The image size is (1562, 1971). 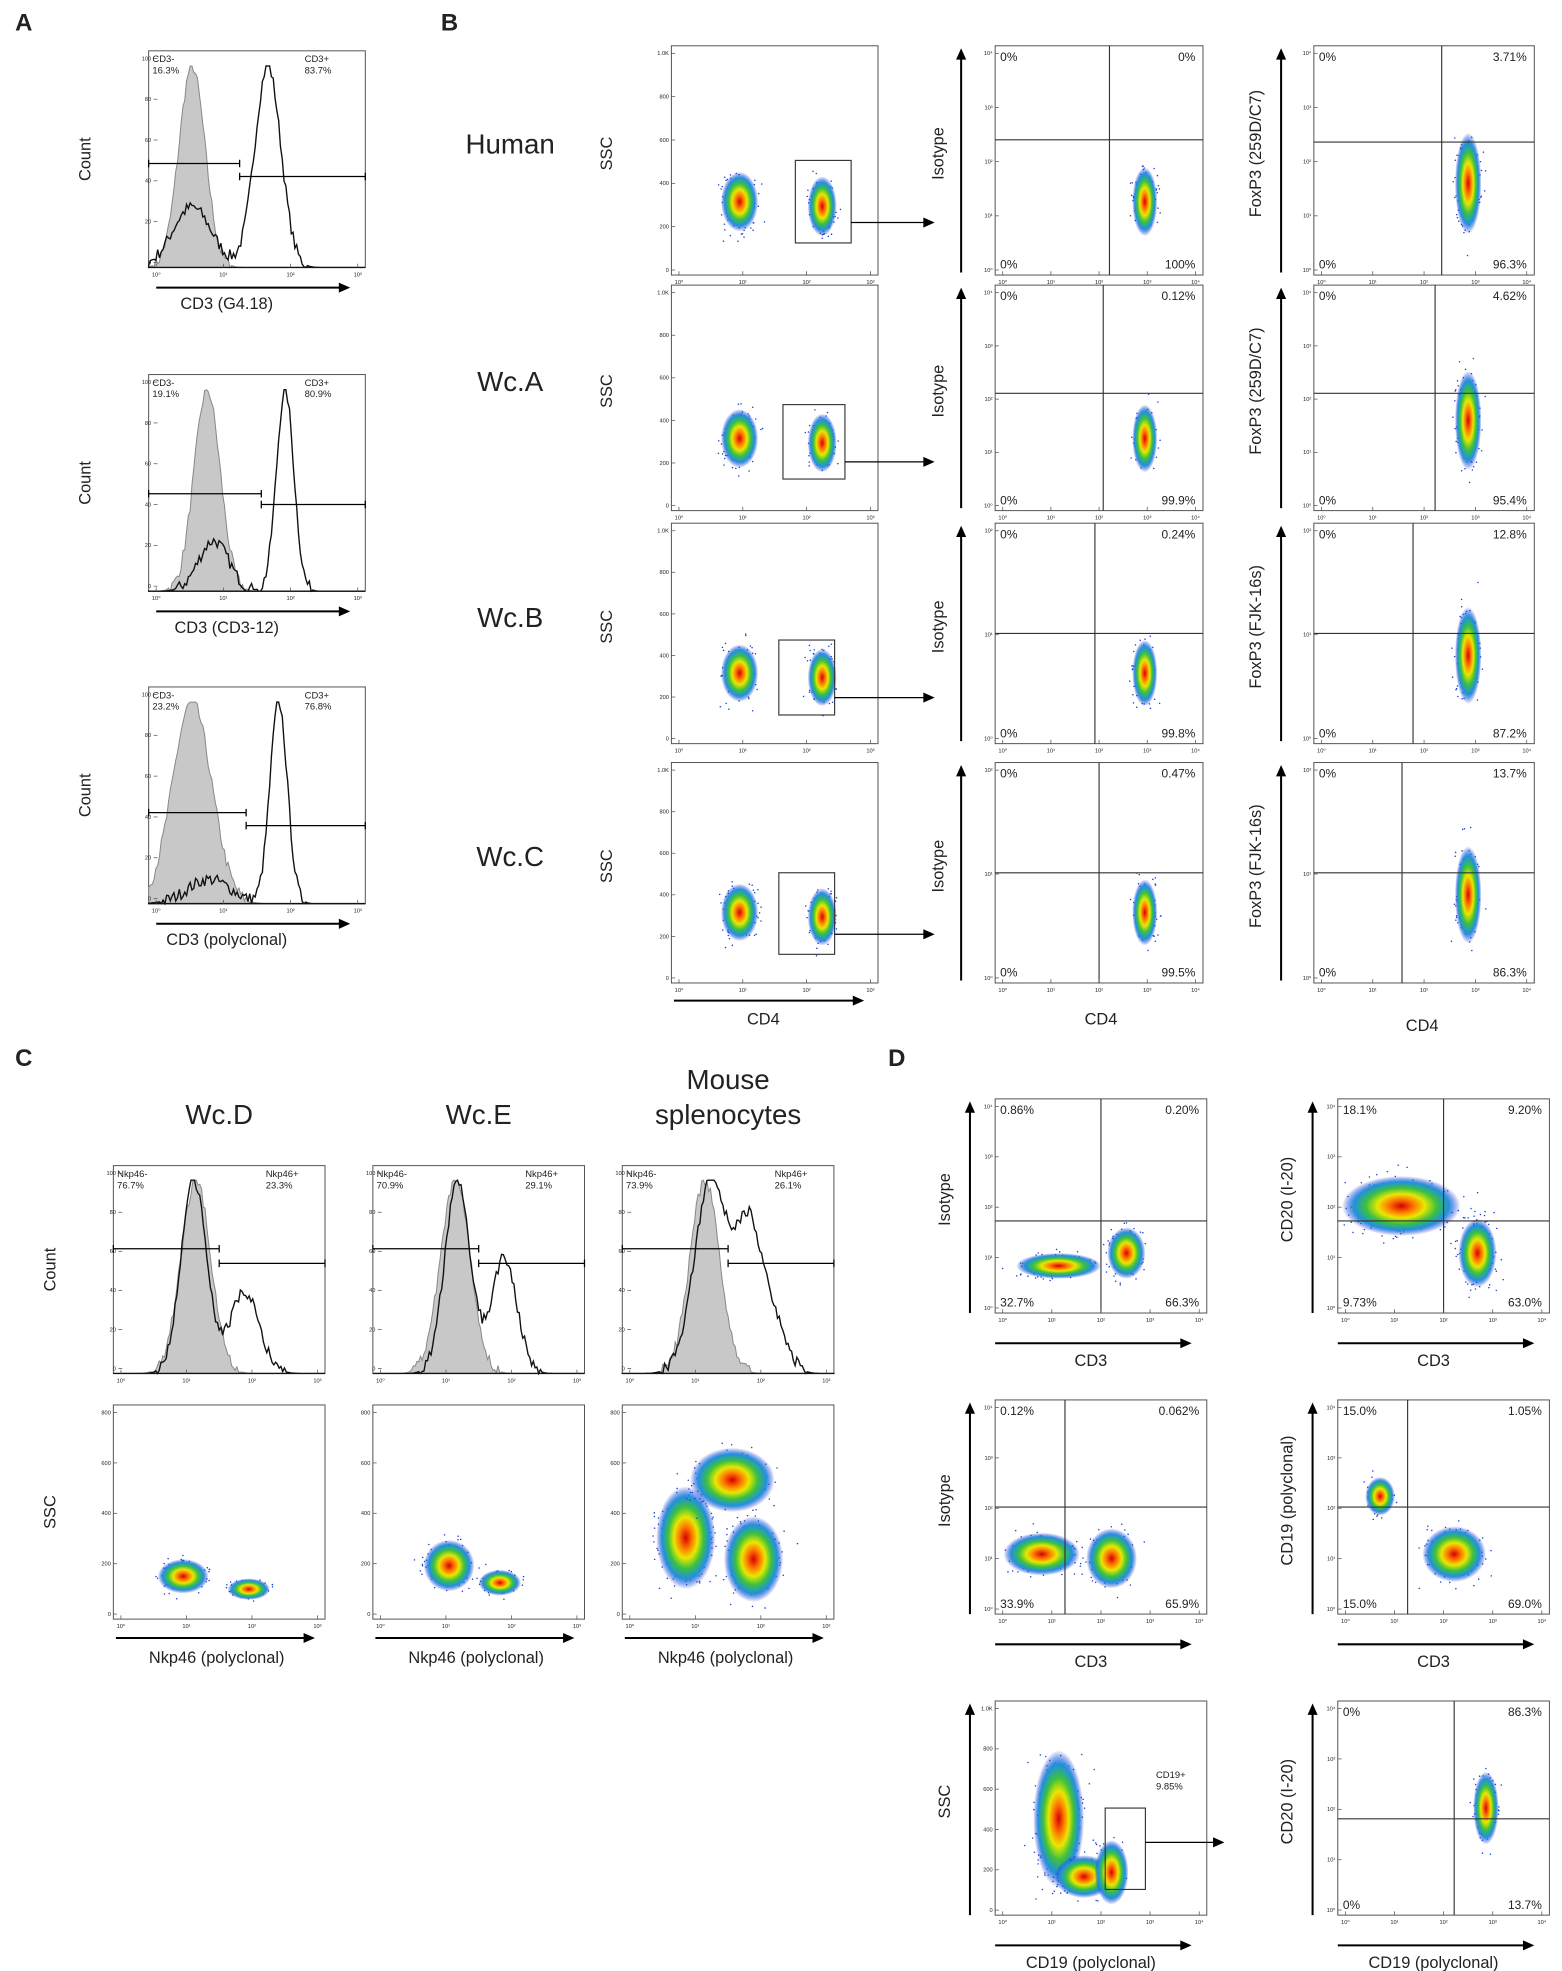 I want to click on y-tick-label: 0, so click(x=368, y=1615).